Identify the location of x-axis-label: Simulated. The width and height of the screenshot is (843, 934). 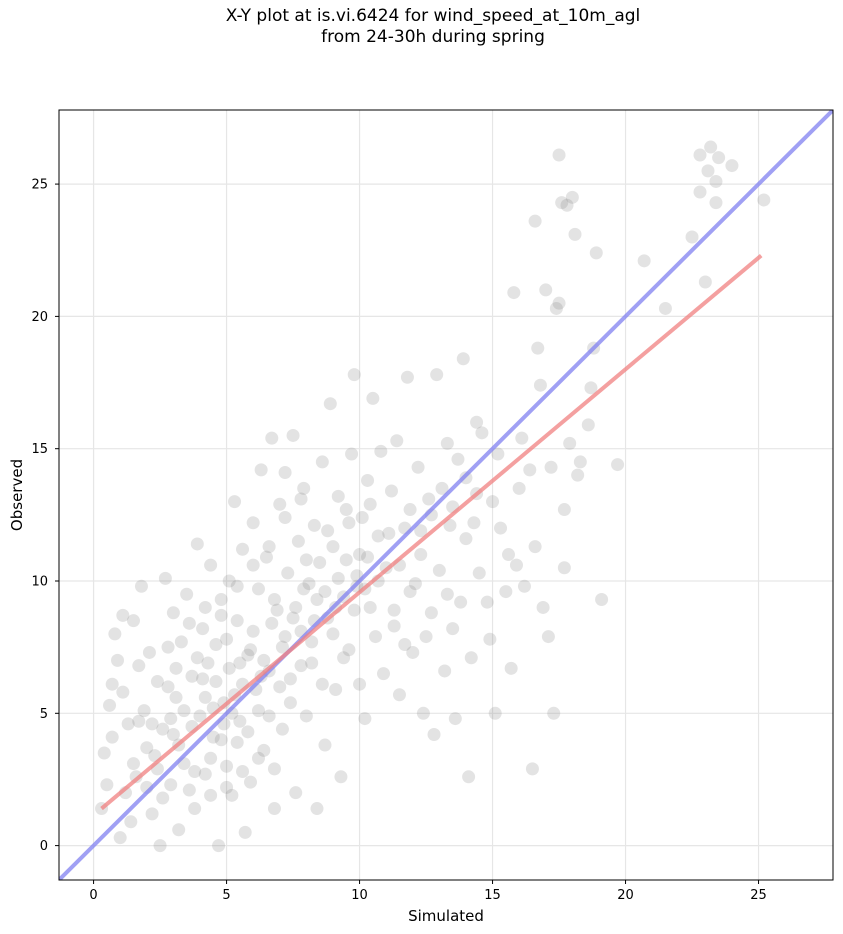
(446, 916).